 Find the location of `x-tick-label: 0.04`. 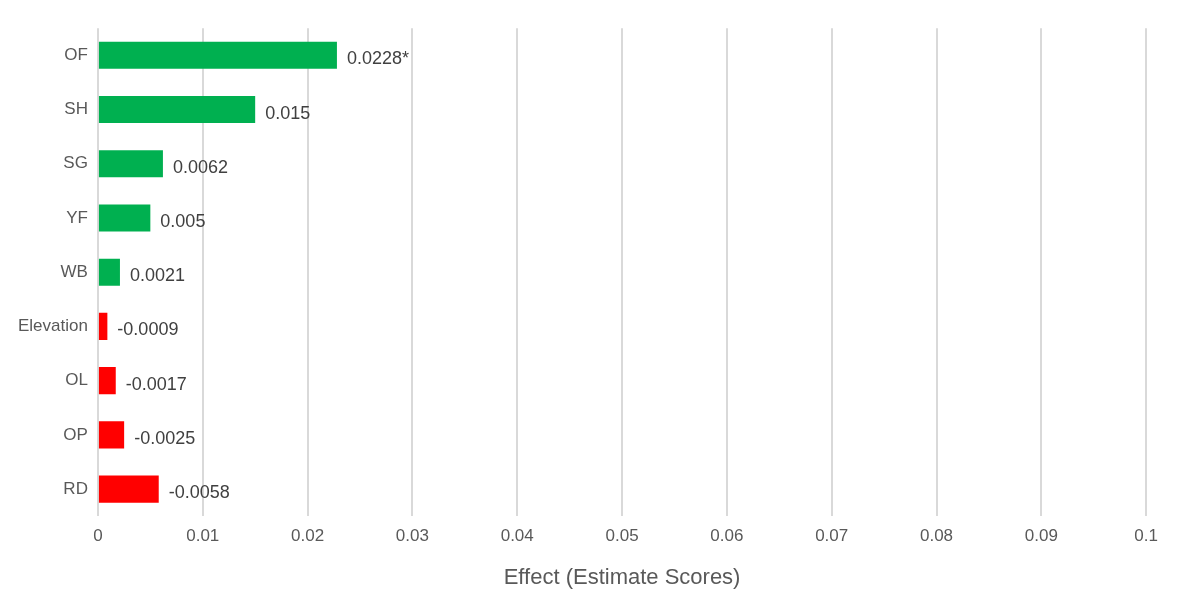

x-tick-label: 0.04 is located at coordinates (517, 536).